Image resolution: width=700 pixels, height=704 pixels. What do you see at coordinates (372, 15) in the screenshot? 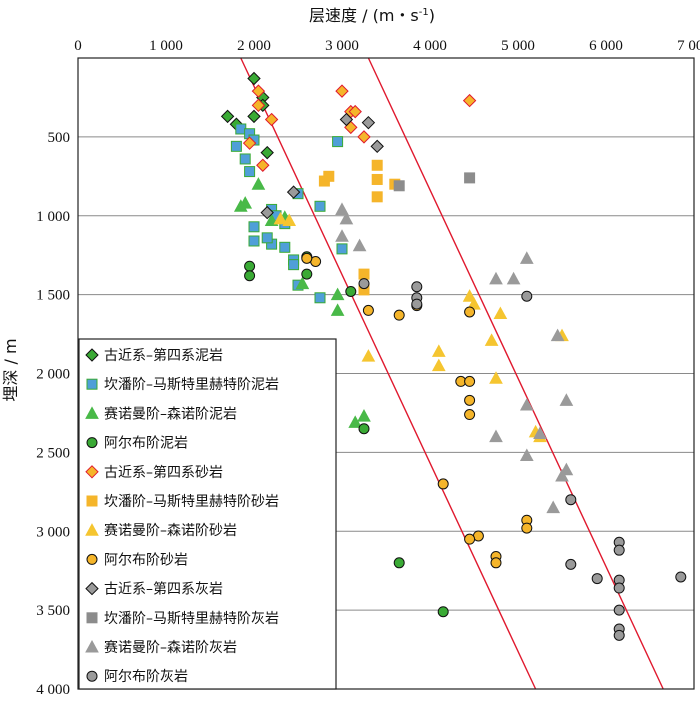
I see `x-axis-title: 层速度 / (m・s-1)` at bounding box center [372, 15].